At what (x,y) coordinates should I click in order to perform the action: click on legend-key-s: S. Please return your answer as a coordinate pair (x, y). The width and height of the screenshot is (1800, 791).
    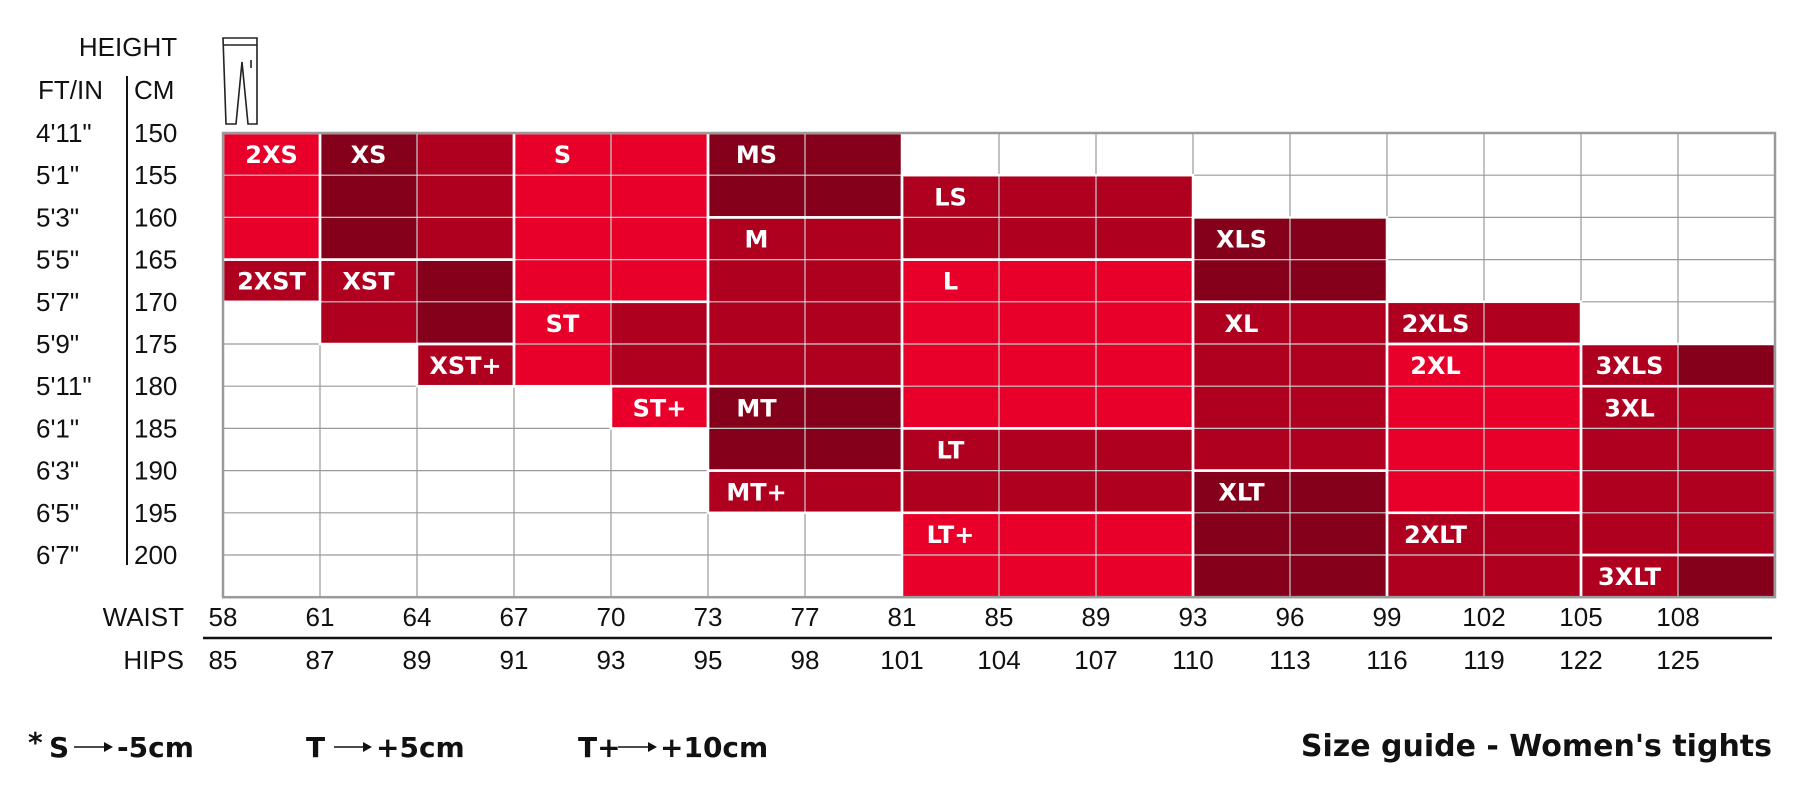
    Looking at the image, I should click on (59, 747).